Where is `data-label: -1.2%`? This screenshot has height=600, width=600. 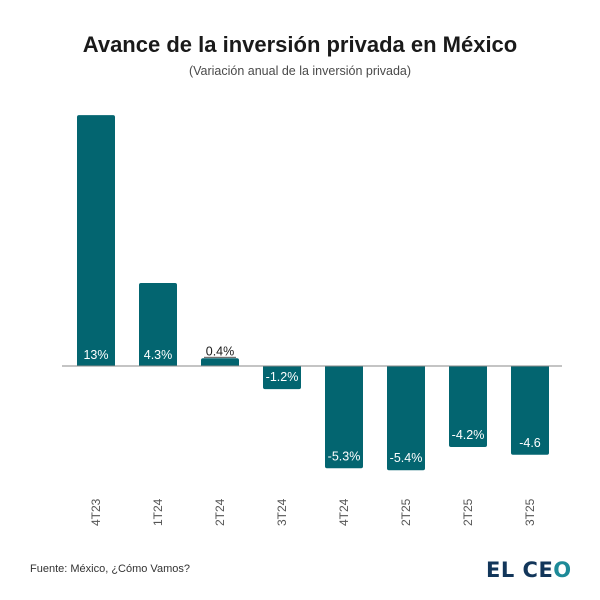 data-label: -1.2% is located at coordinates (282, 377).